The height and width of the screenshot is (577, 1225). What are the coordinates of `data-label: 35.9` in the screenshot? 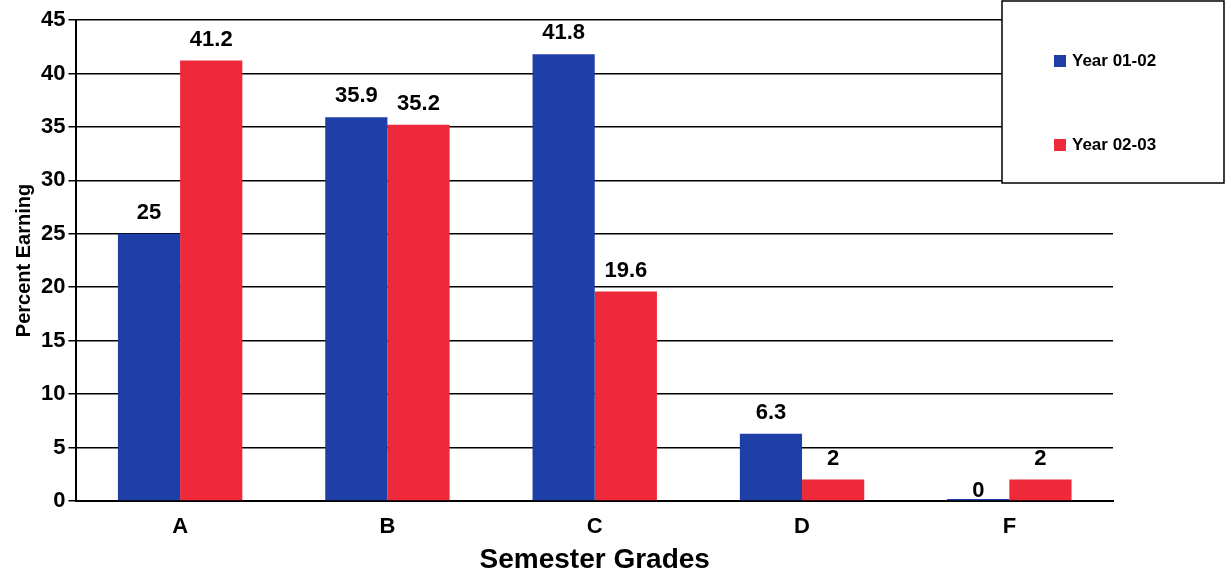 It's located at (356, 95).